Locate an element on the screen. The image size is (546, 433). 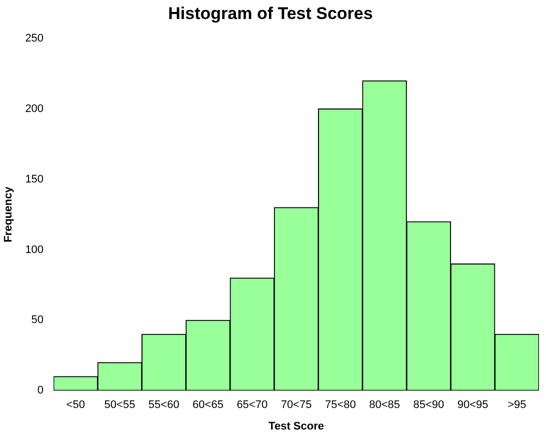
y-tick-label: 50 is located at coordinates (37, 320).